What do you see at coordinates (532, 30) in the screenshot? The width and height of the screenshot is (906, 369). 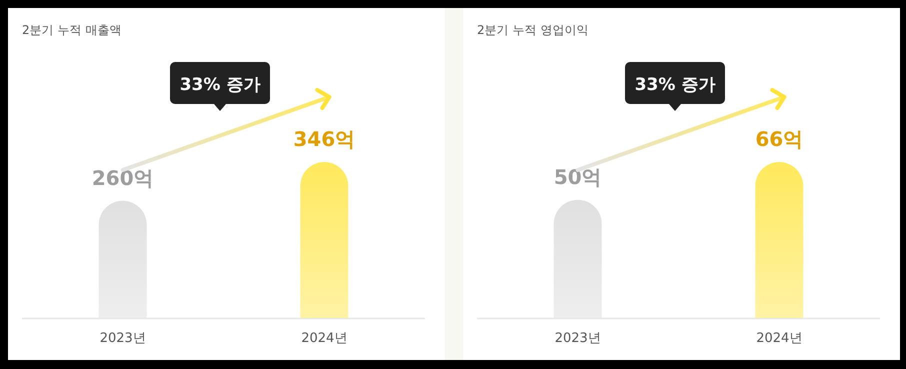 I see `chart-title: 2분기 누적 영업이익` at bounding box center [532, 30].